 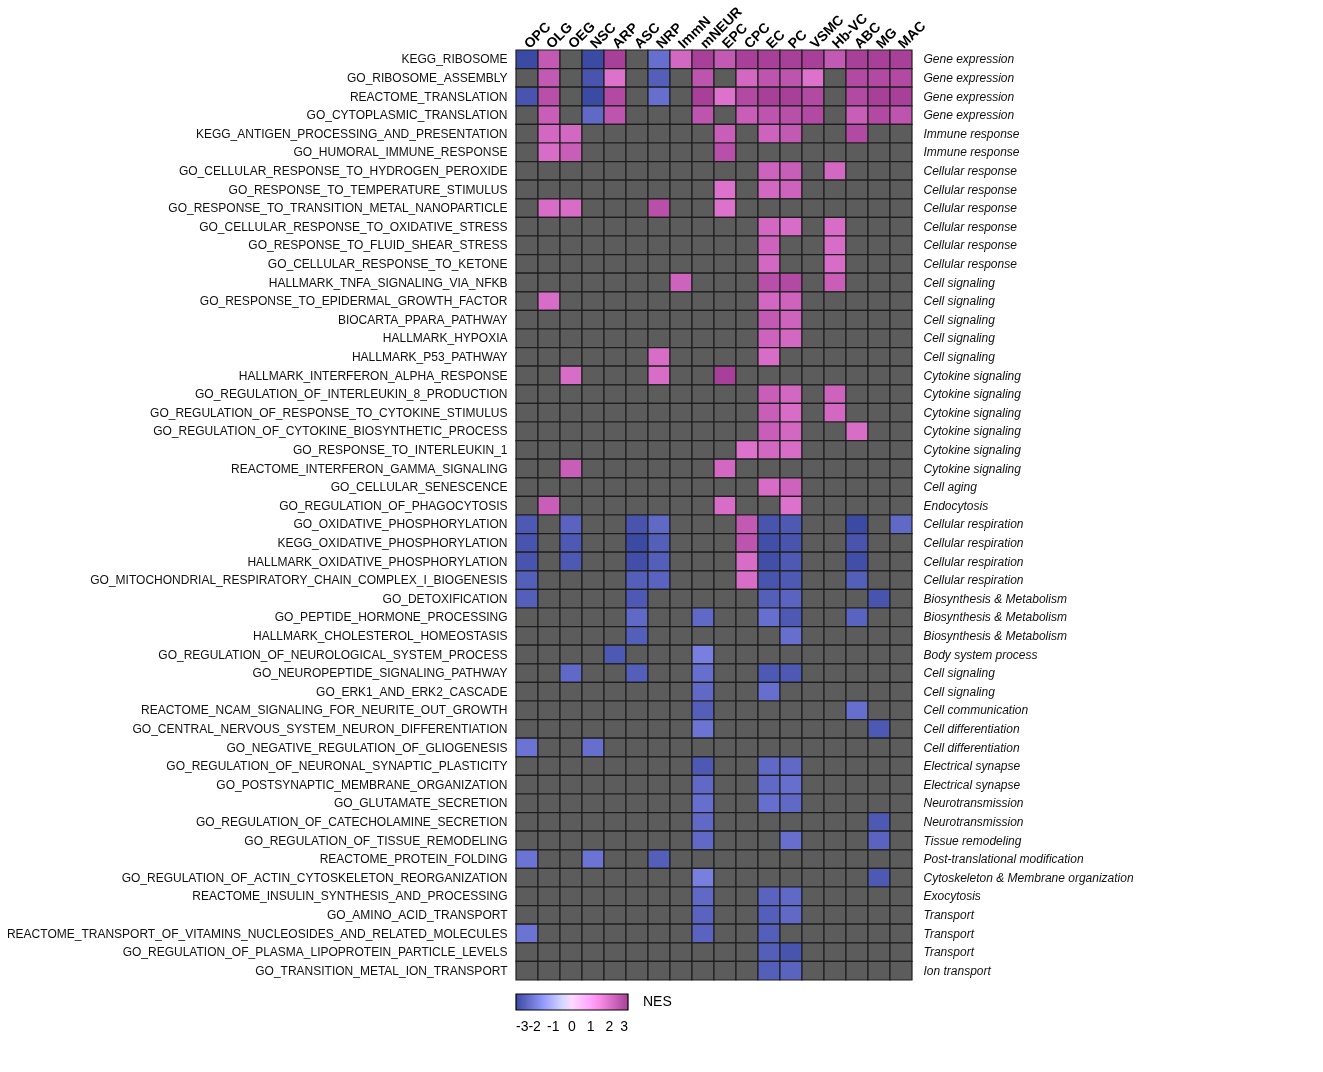 I want to click on color-bar-label: -3, so click(x=522, y=1026).